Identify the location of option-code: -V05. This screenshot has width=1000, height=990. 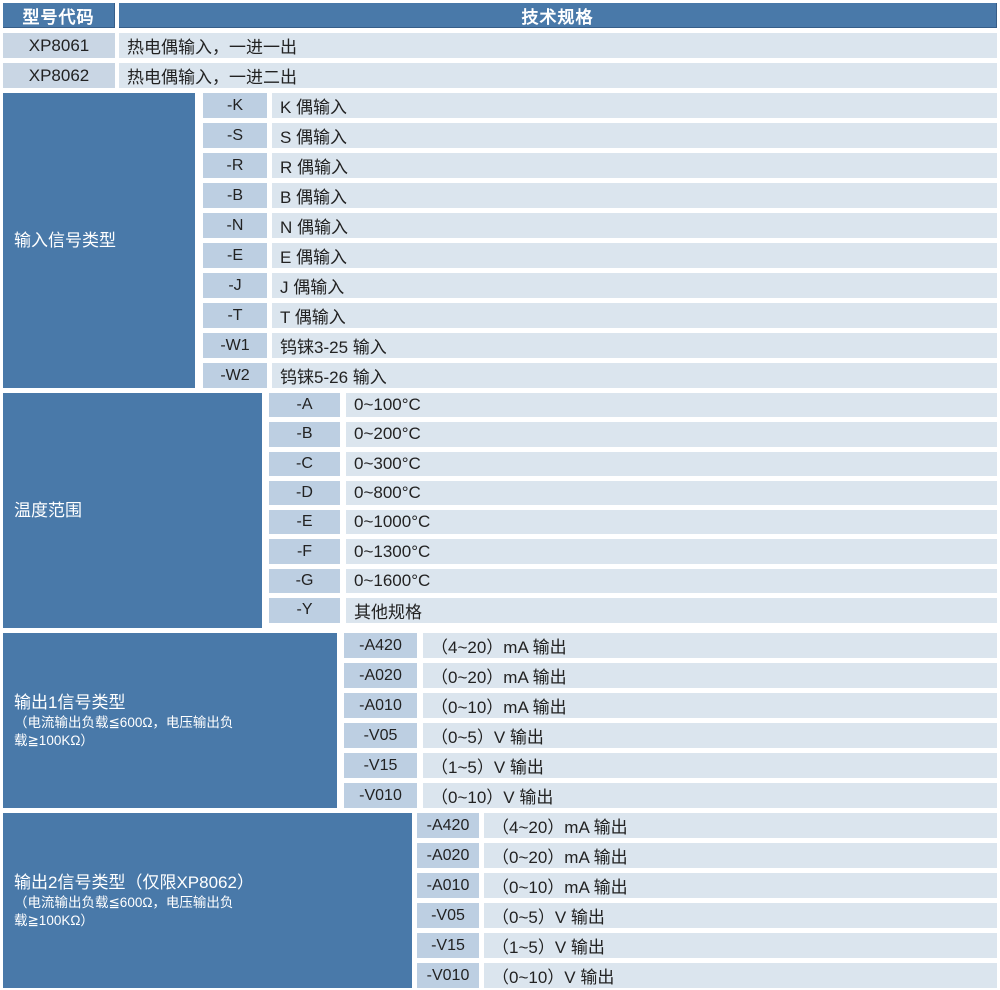
(380, 735).